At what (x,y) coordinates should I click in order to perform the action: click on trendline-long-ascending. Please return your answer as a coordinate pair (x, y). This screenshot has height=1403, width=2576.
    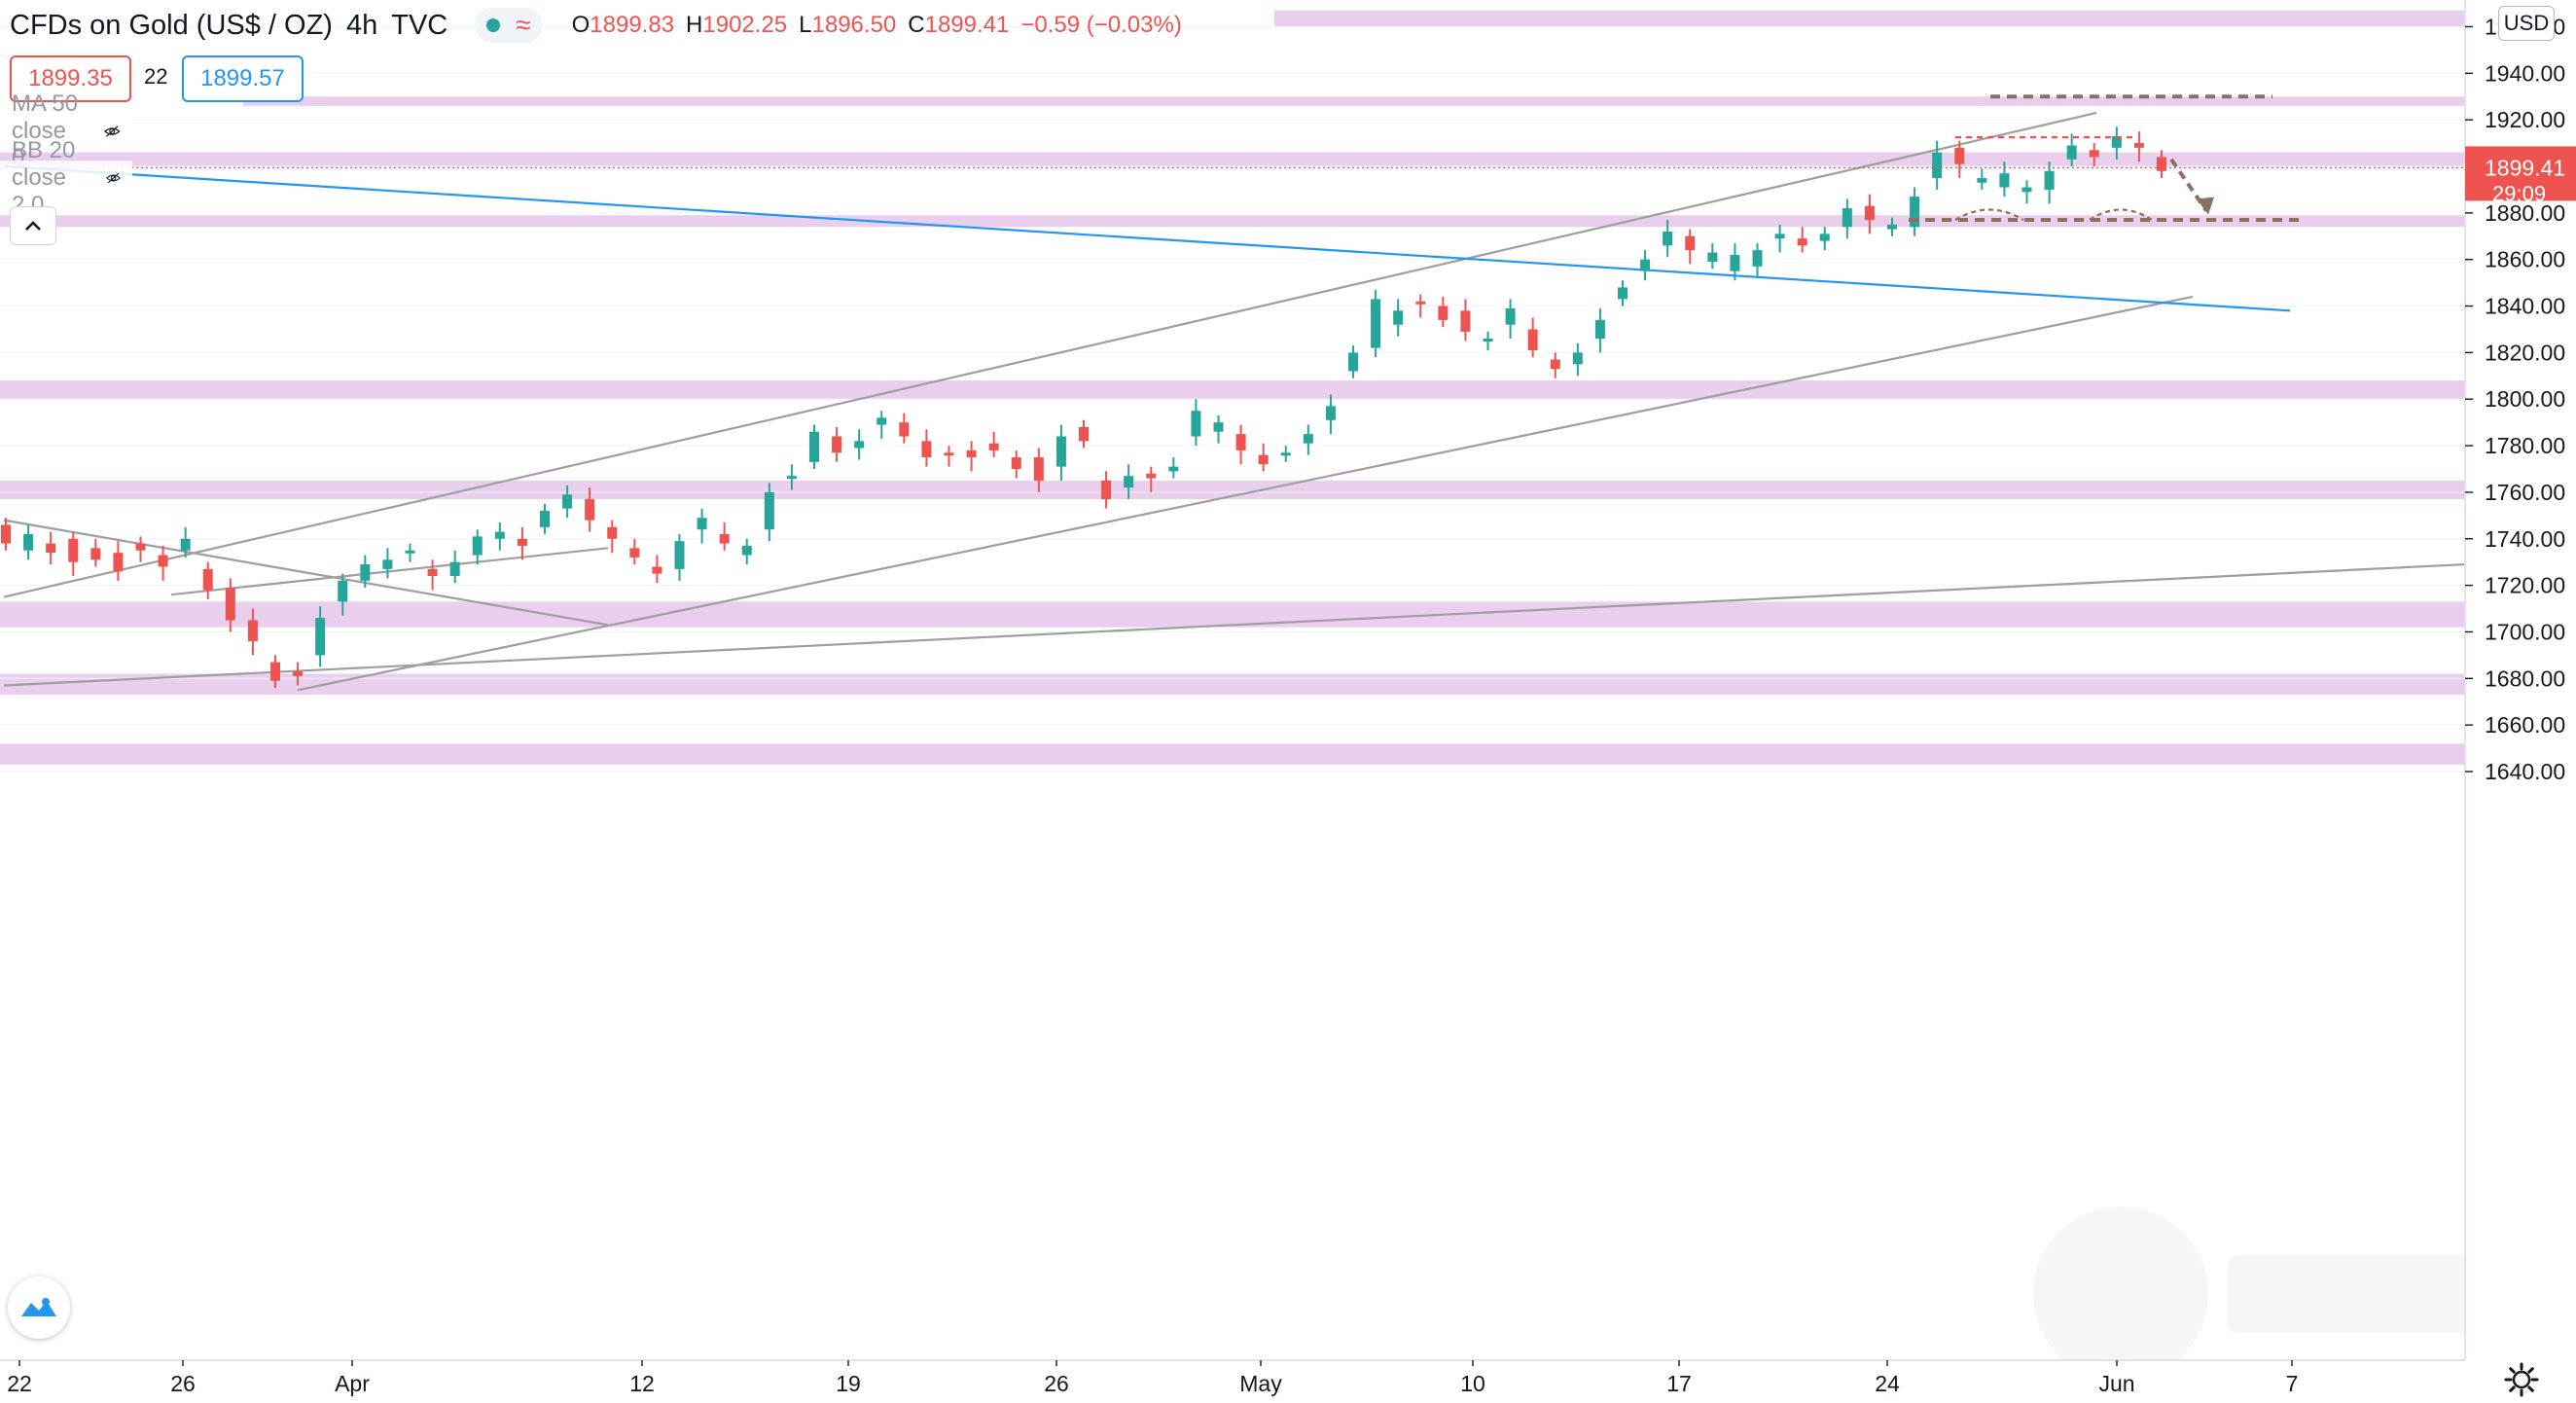
    Looking at the image, I should click on (1234, 624).